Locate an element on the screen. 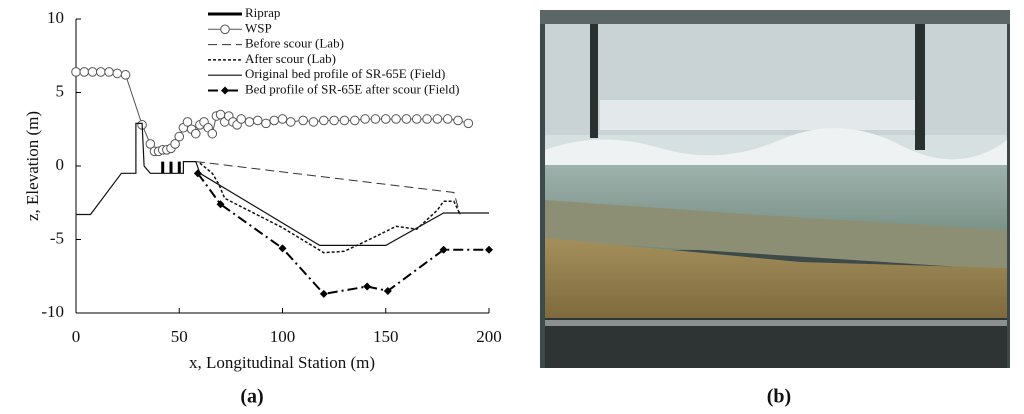 The width and height of the screenshot is (1024, 414). x-tick-label: 200 is located at coordinates (489, 336).